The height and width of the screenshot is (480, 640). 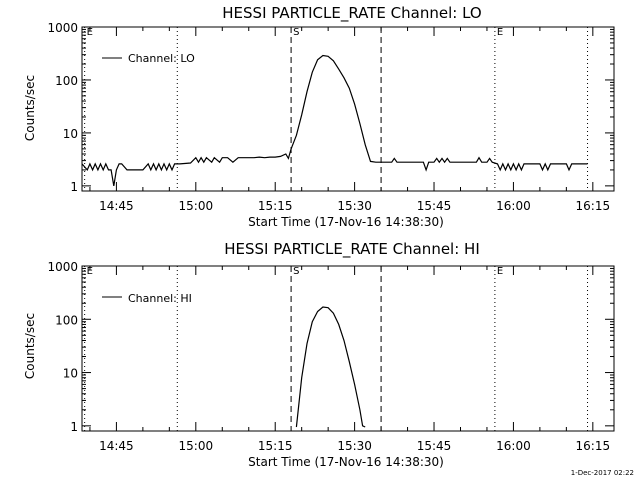 What do you see at coordinates (354, 446) in the screenshot?
I see `hi-x-tick-label: 15:30` at bounding box center [354, 446].